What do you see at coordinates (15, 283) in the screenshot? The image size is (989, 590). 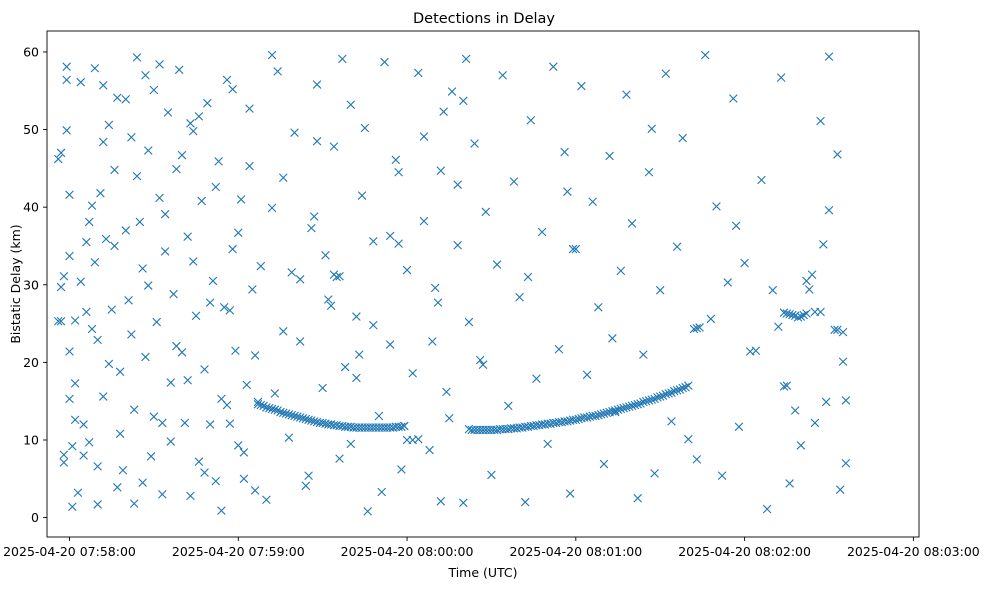 I see `y-axis-label: Bistatic Delay (km)` at bounding box center [15, 283].